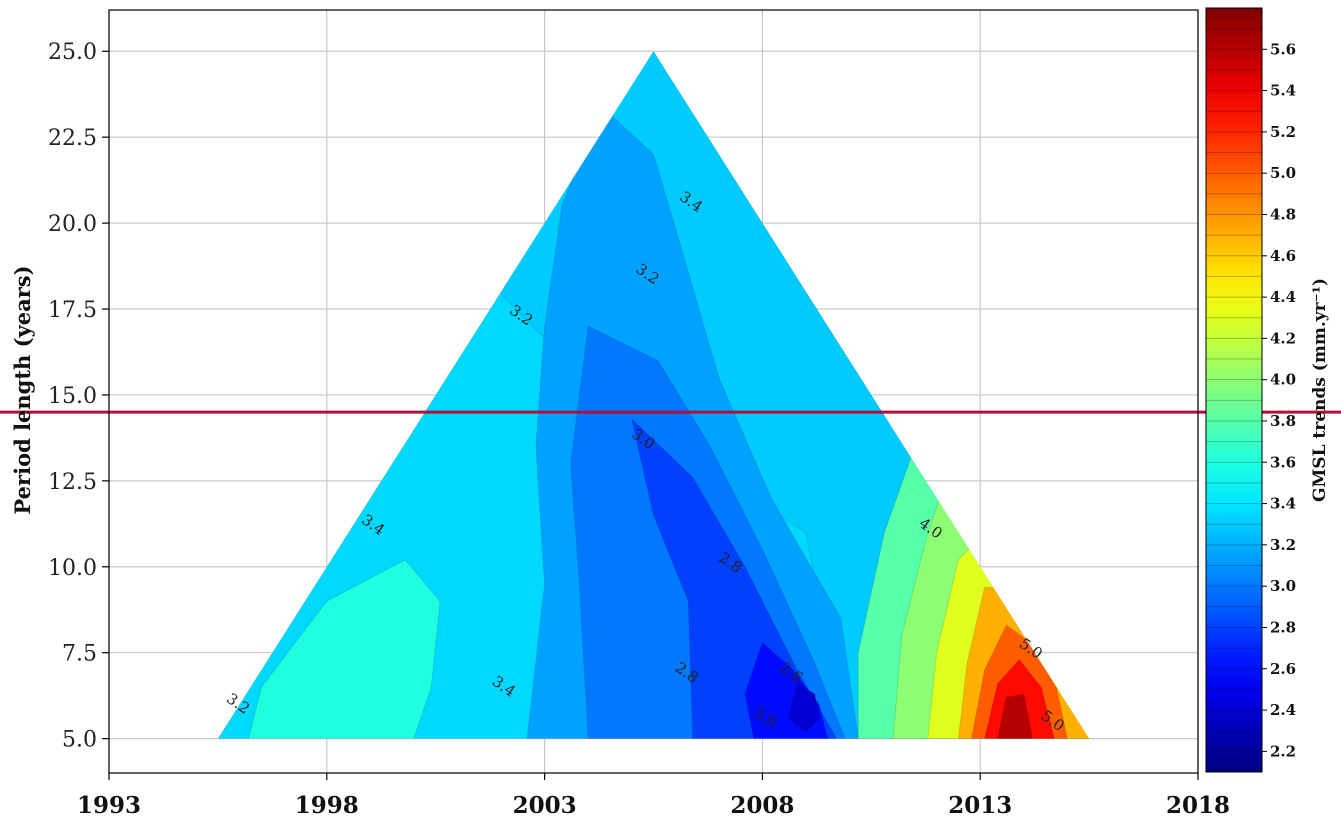  What do you see at coordinates (72, 568) in the screenshot?
I see `y-tick-label: 10.0` at bounding box center [72, 568].